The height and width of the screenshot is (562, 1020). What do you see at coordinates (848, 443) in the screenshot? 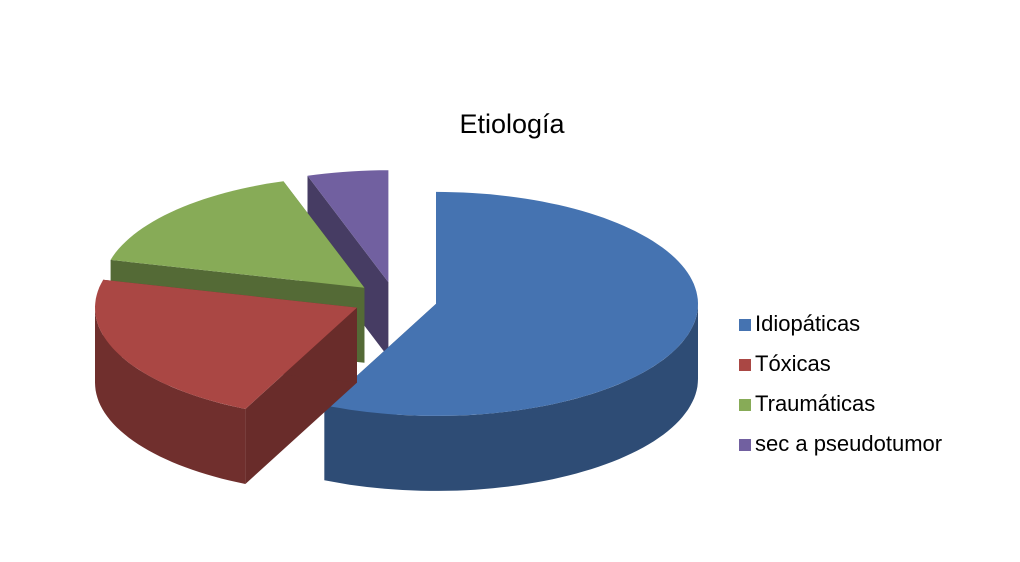
I see `legend-label: sec a pseudotumor` at bounding box center [848, 443].